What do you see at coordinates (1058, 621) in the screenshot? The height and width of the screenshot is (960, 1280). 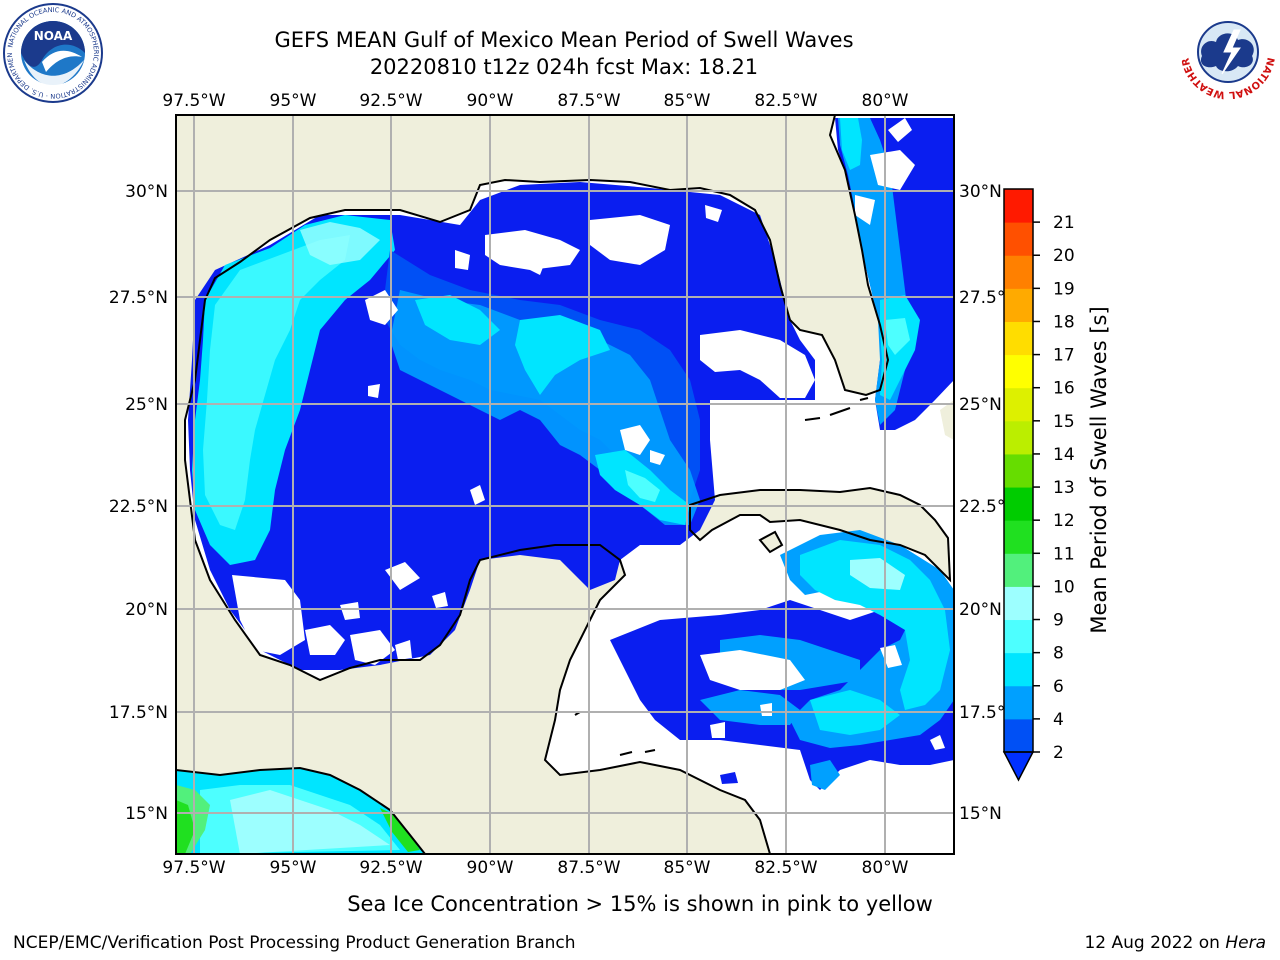 I see `colorbar-tick-label: 9` at bounding box center [1058, 621].